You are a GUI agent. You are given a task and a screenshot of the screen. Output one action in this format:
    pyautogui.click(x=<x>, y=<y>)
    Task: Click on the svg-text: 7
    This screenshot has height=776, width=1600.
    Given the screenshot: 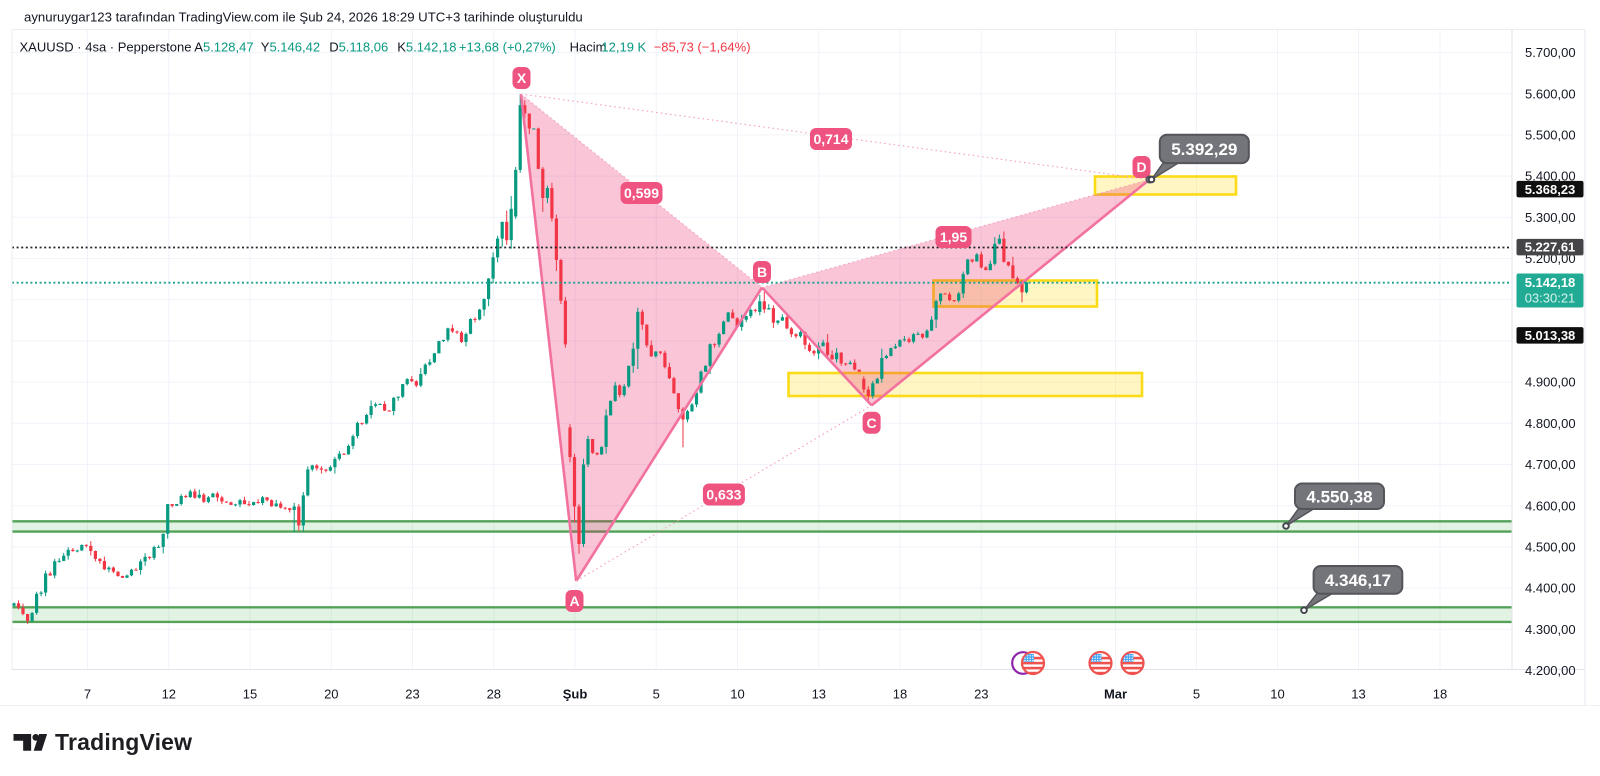 What is the action you would take?
    pyautogui.click(x=87, y=694)
    